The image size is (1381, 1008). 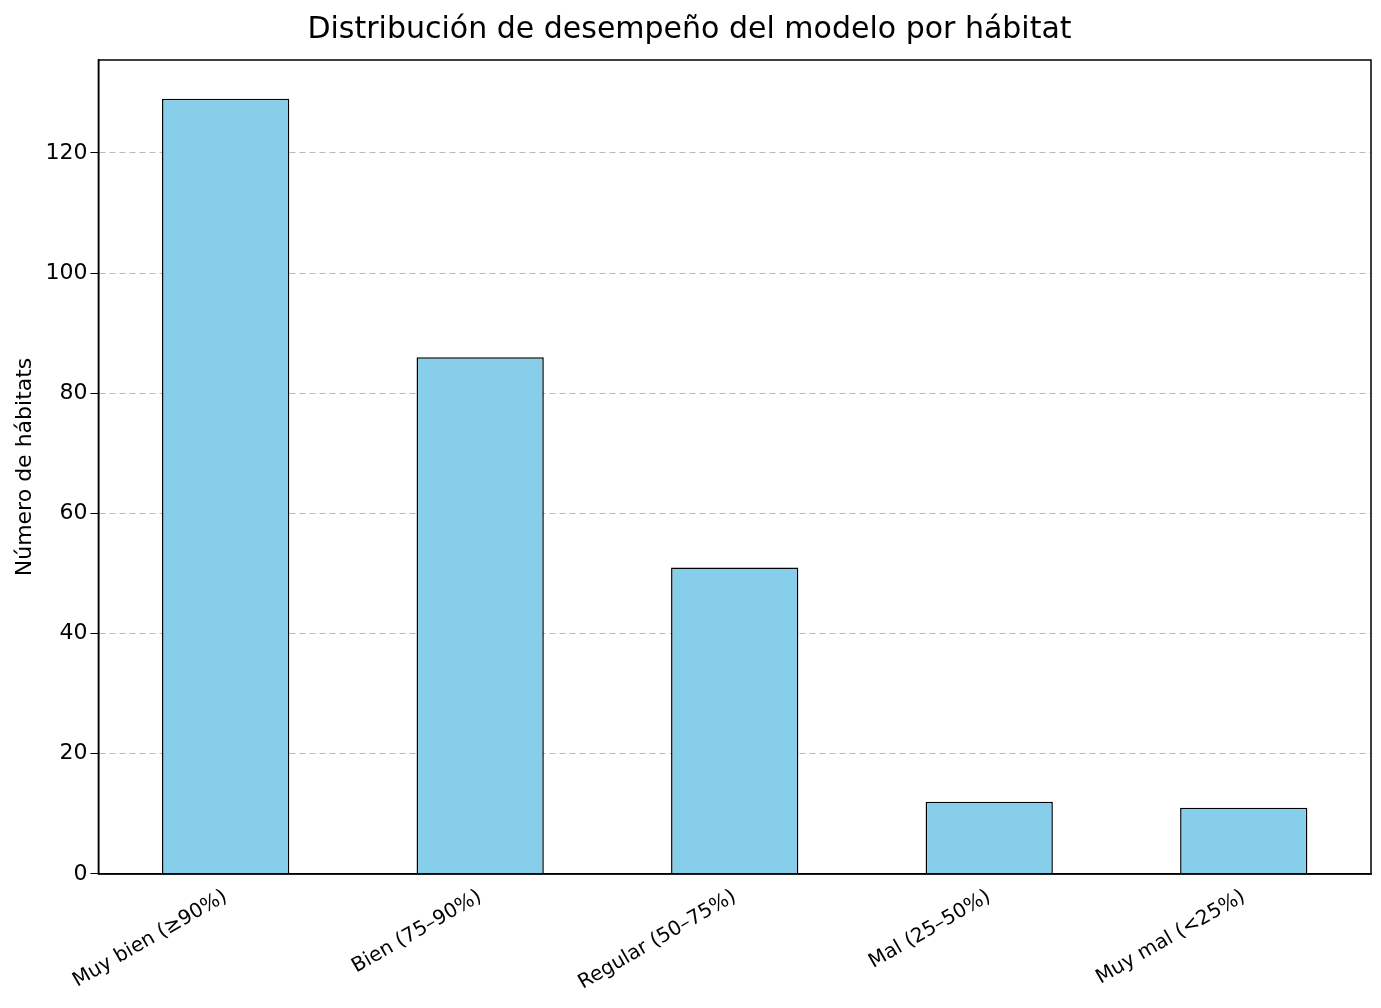 What do you see at coordinates (73, 391) in the screenshot?
I see `y-tick-label: 80` at bounding box center [73, 391].